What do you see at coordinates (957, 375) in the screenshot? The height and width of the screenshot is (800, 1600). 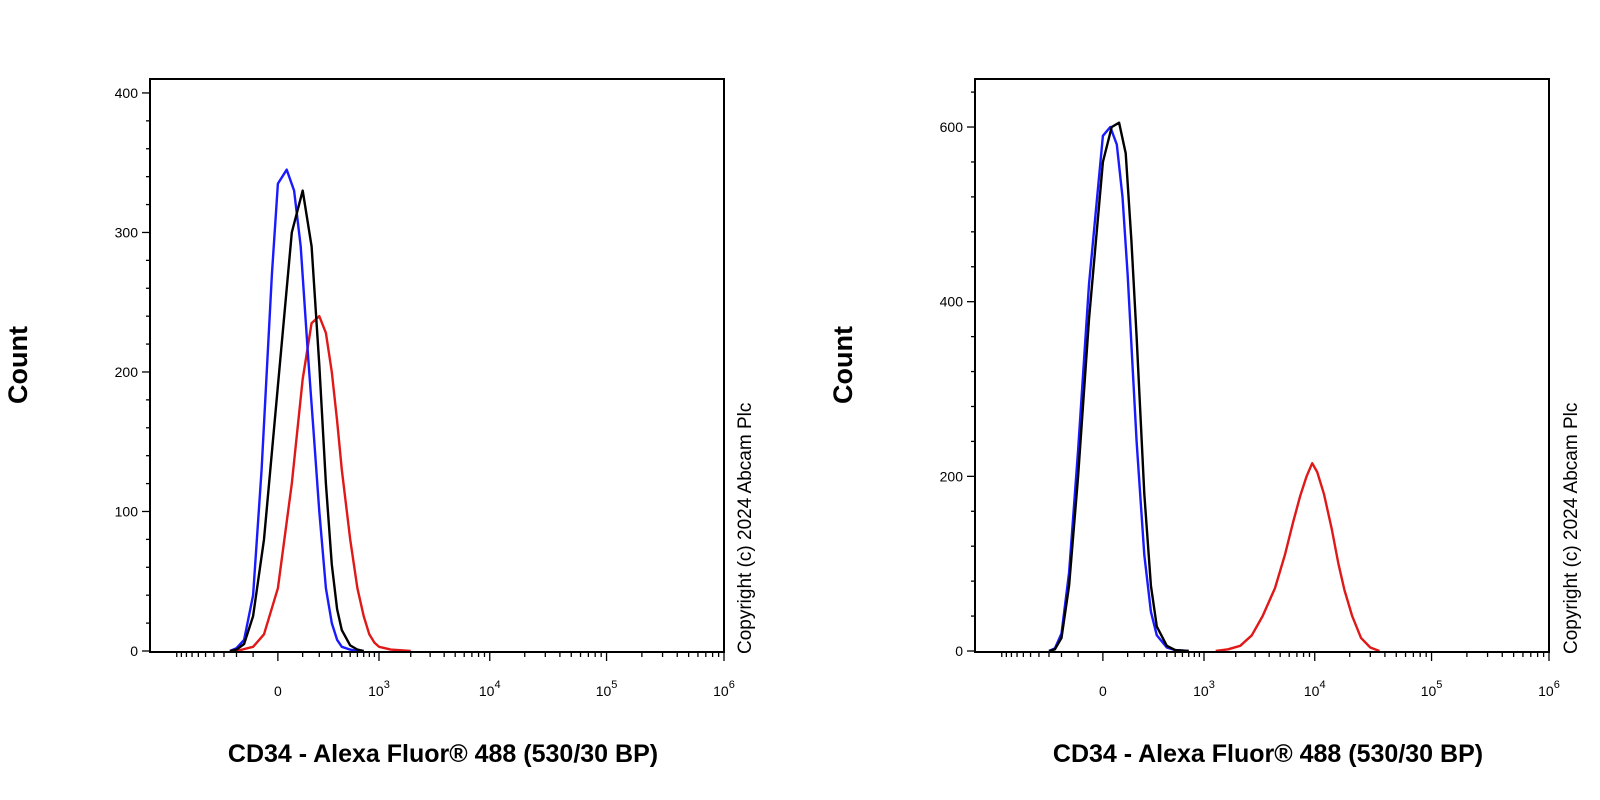 I see `y-axis-ticks: 0 200 400 600` at bounding box center [957, 375].